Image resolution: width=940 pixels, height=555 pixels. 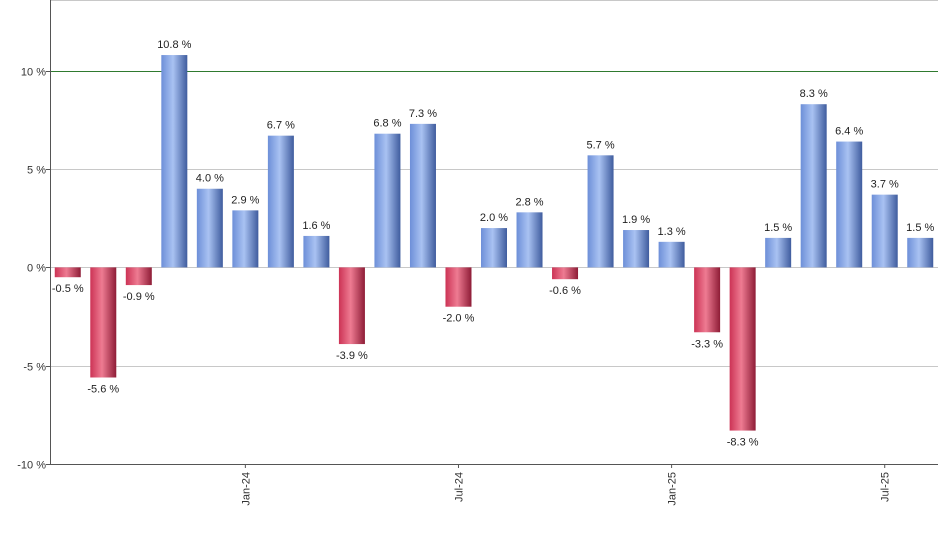 I want to click on data-label: 4.0 %, so click(x=210, y=179).